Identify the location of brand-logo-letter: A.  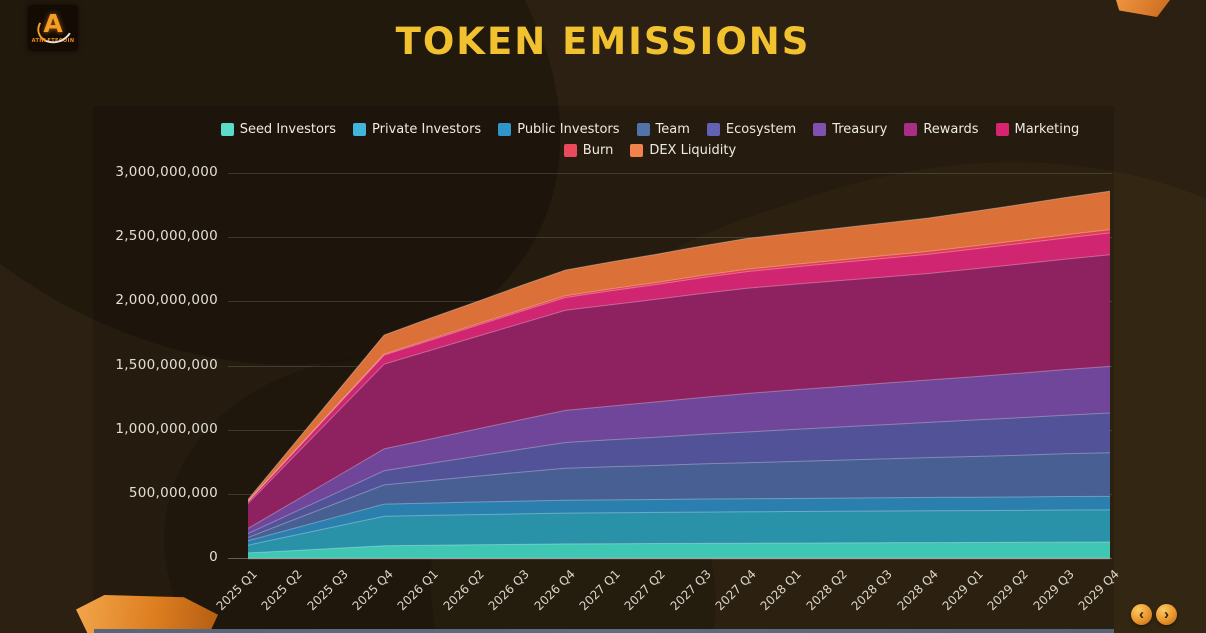
(53, 23).